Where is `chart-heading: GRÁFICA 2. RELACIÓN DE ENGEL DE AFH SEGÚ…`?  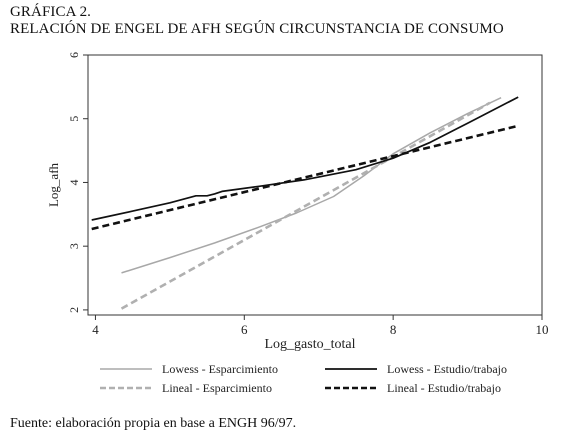 chart-heading: GRÁFICA 2. RELACIÓN DE ENGEL DE AFH SEGÚ… is located at coordinates (257, 21).